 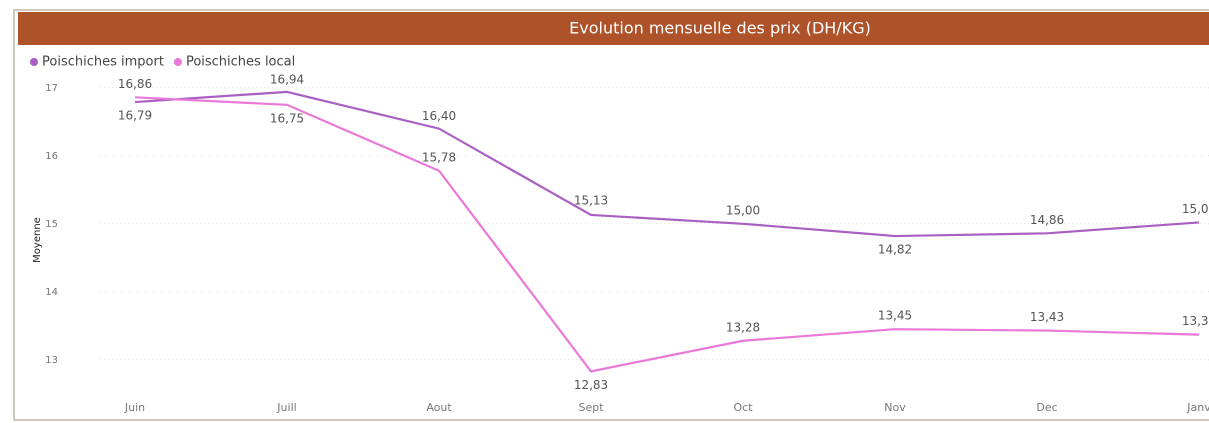 I want to click on x-tick-label: Sept, so click(x=591, y=407).